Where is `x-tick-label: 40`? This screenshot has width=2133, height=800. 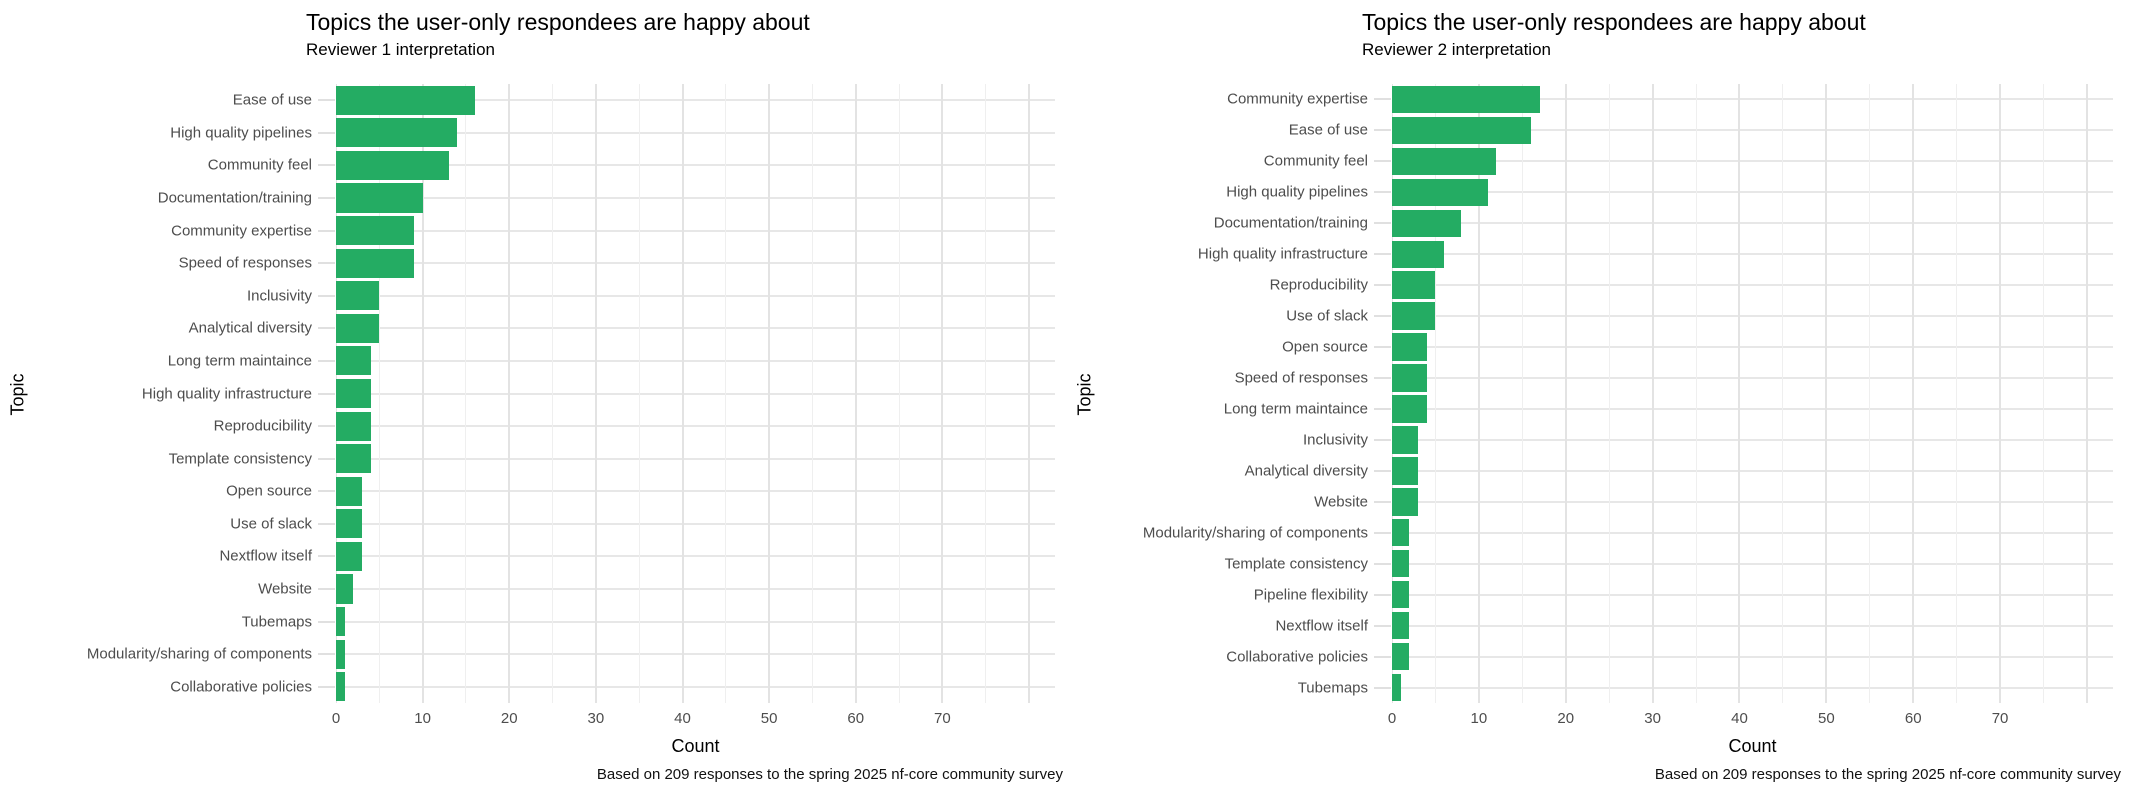 x-tick-label: 40 is located at coordinates (1739, 718).